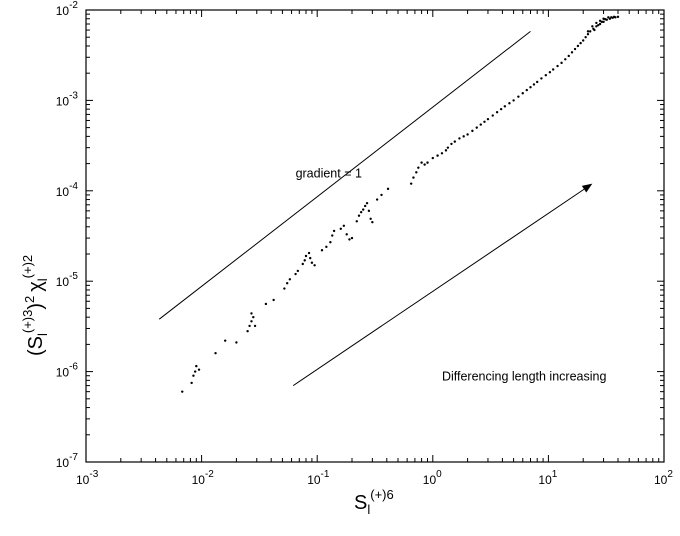 Image resolution: width=680 pixels, height=536 pixels. I want to click on y-title-part-3: ), so click(36, 306).